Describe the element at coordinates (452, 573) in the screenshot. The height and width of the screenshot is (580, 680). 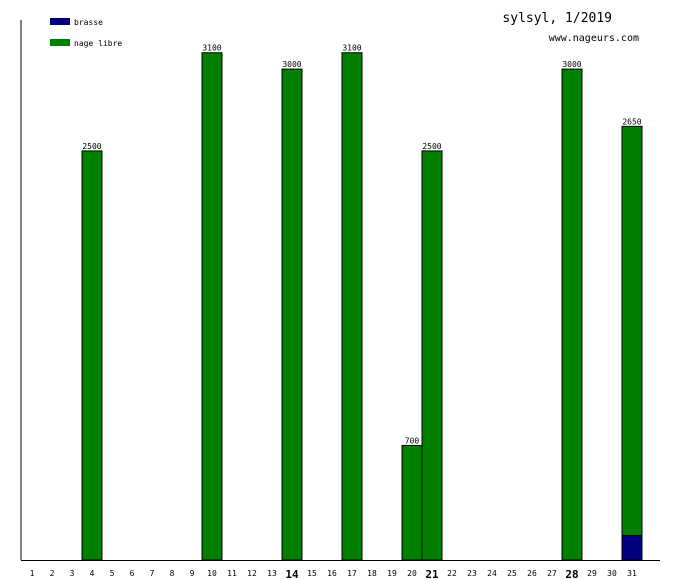
I see `x-tick-label-22: 22` at that location.